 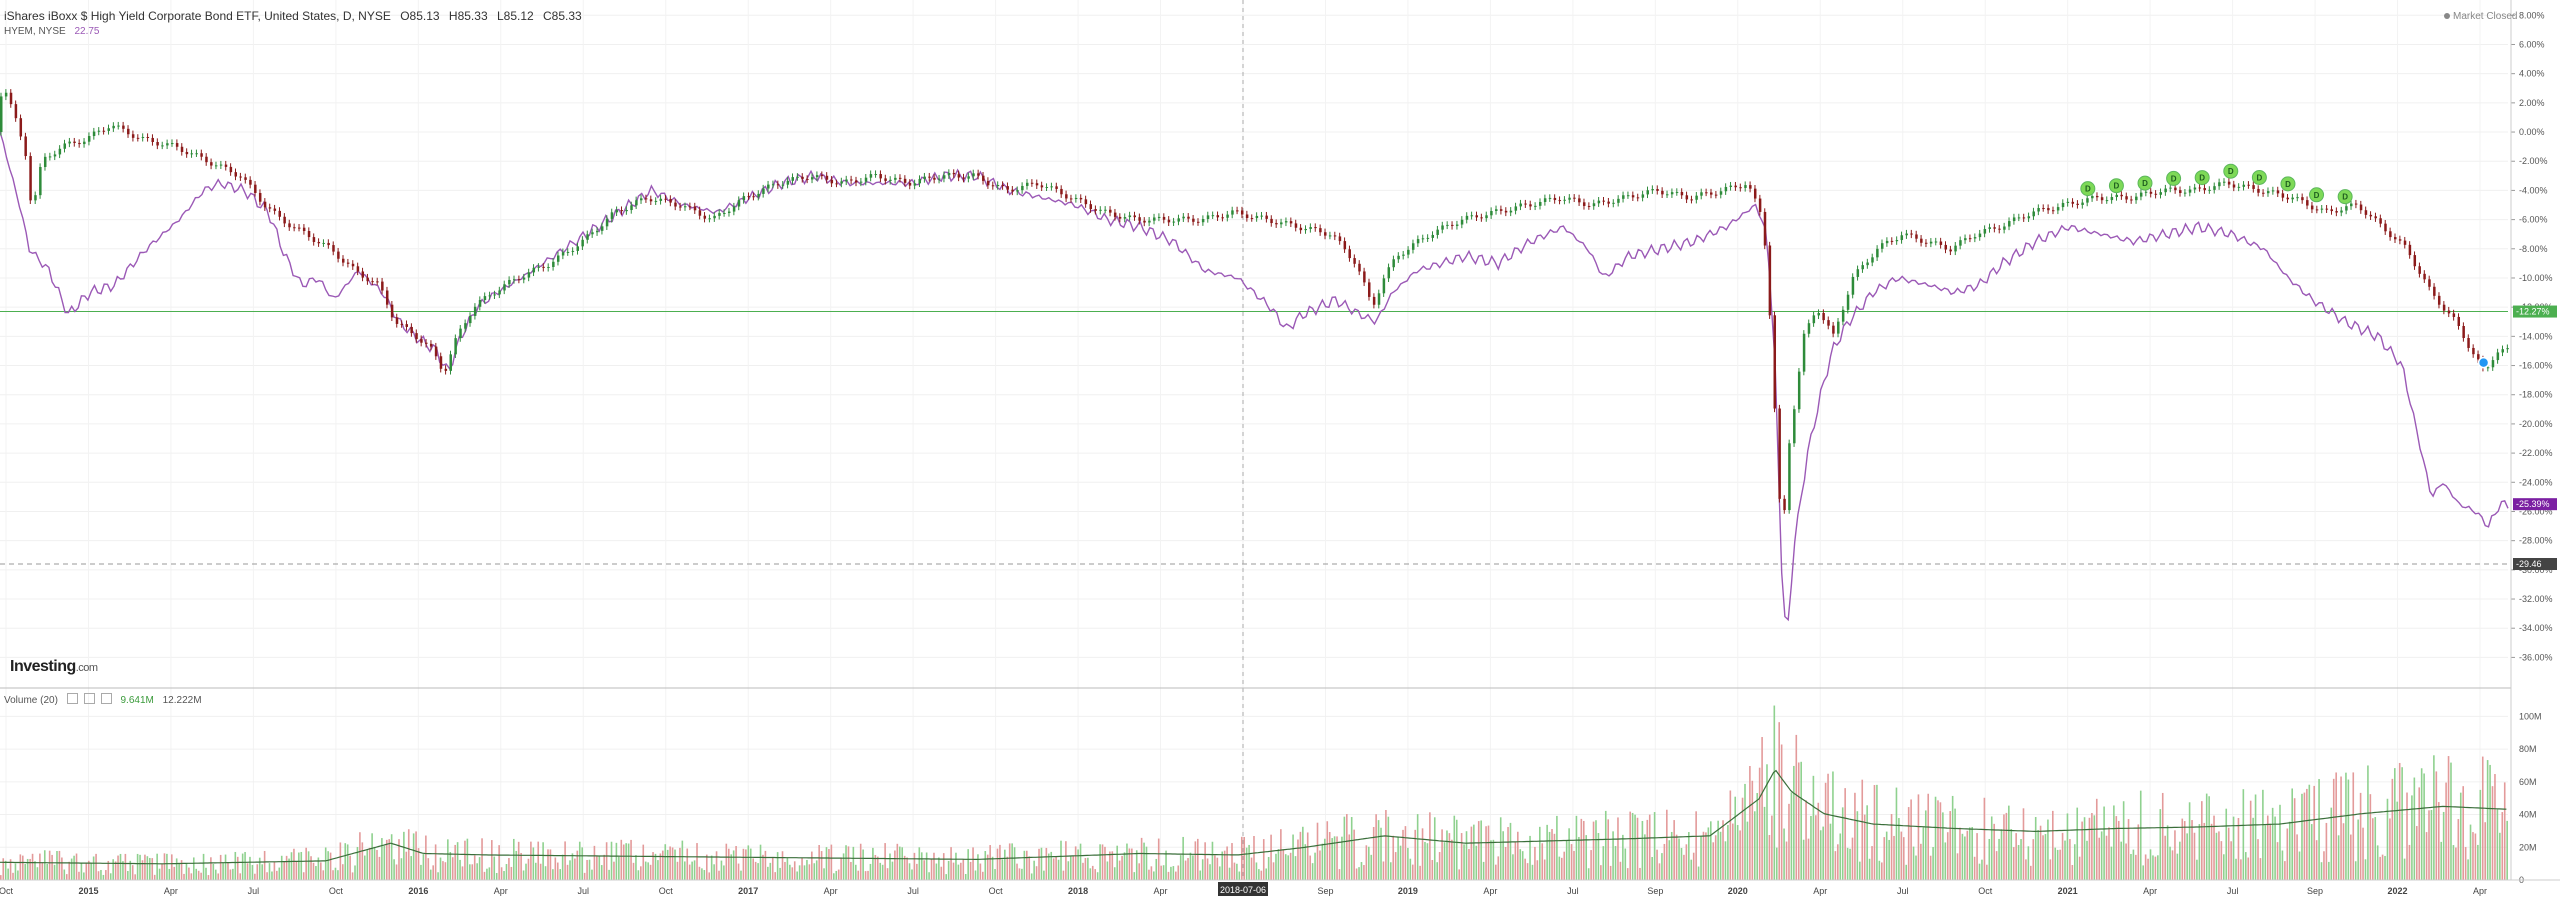 I want to click on settings-icon, so click(x=72, y=698).